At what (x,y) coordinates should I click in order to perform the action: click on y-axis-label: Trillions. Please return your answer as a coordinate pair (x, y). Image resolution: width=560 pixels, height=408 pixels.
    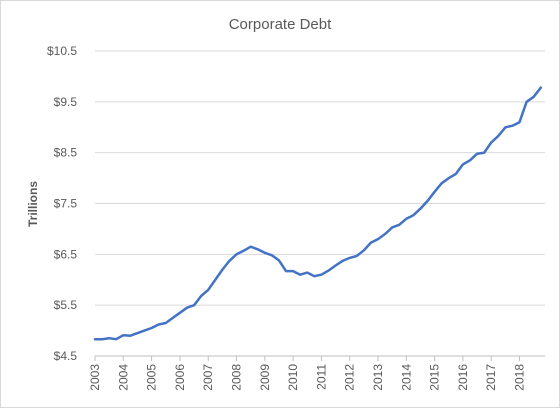
    Looking at the image, I should click on (33, 204).